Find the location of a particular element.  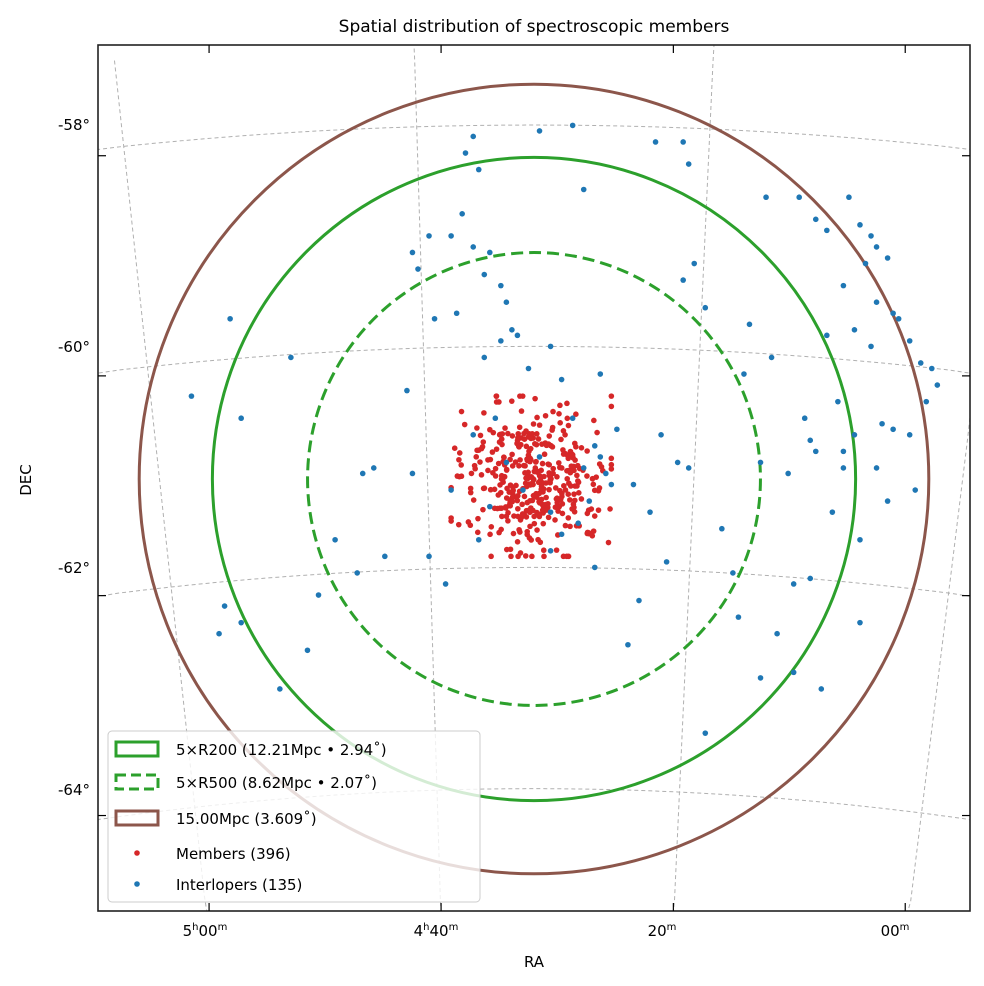

dec-gridline is located at coordinates (534, 376).